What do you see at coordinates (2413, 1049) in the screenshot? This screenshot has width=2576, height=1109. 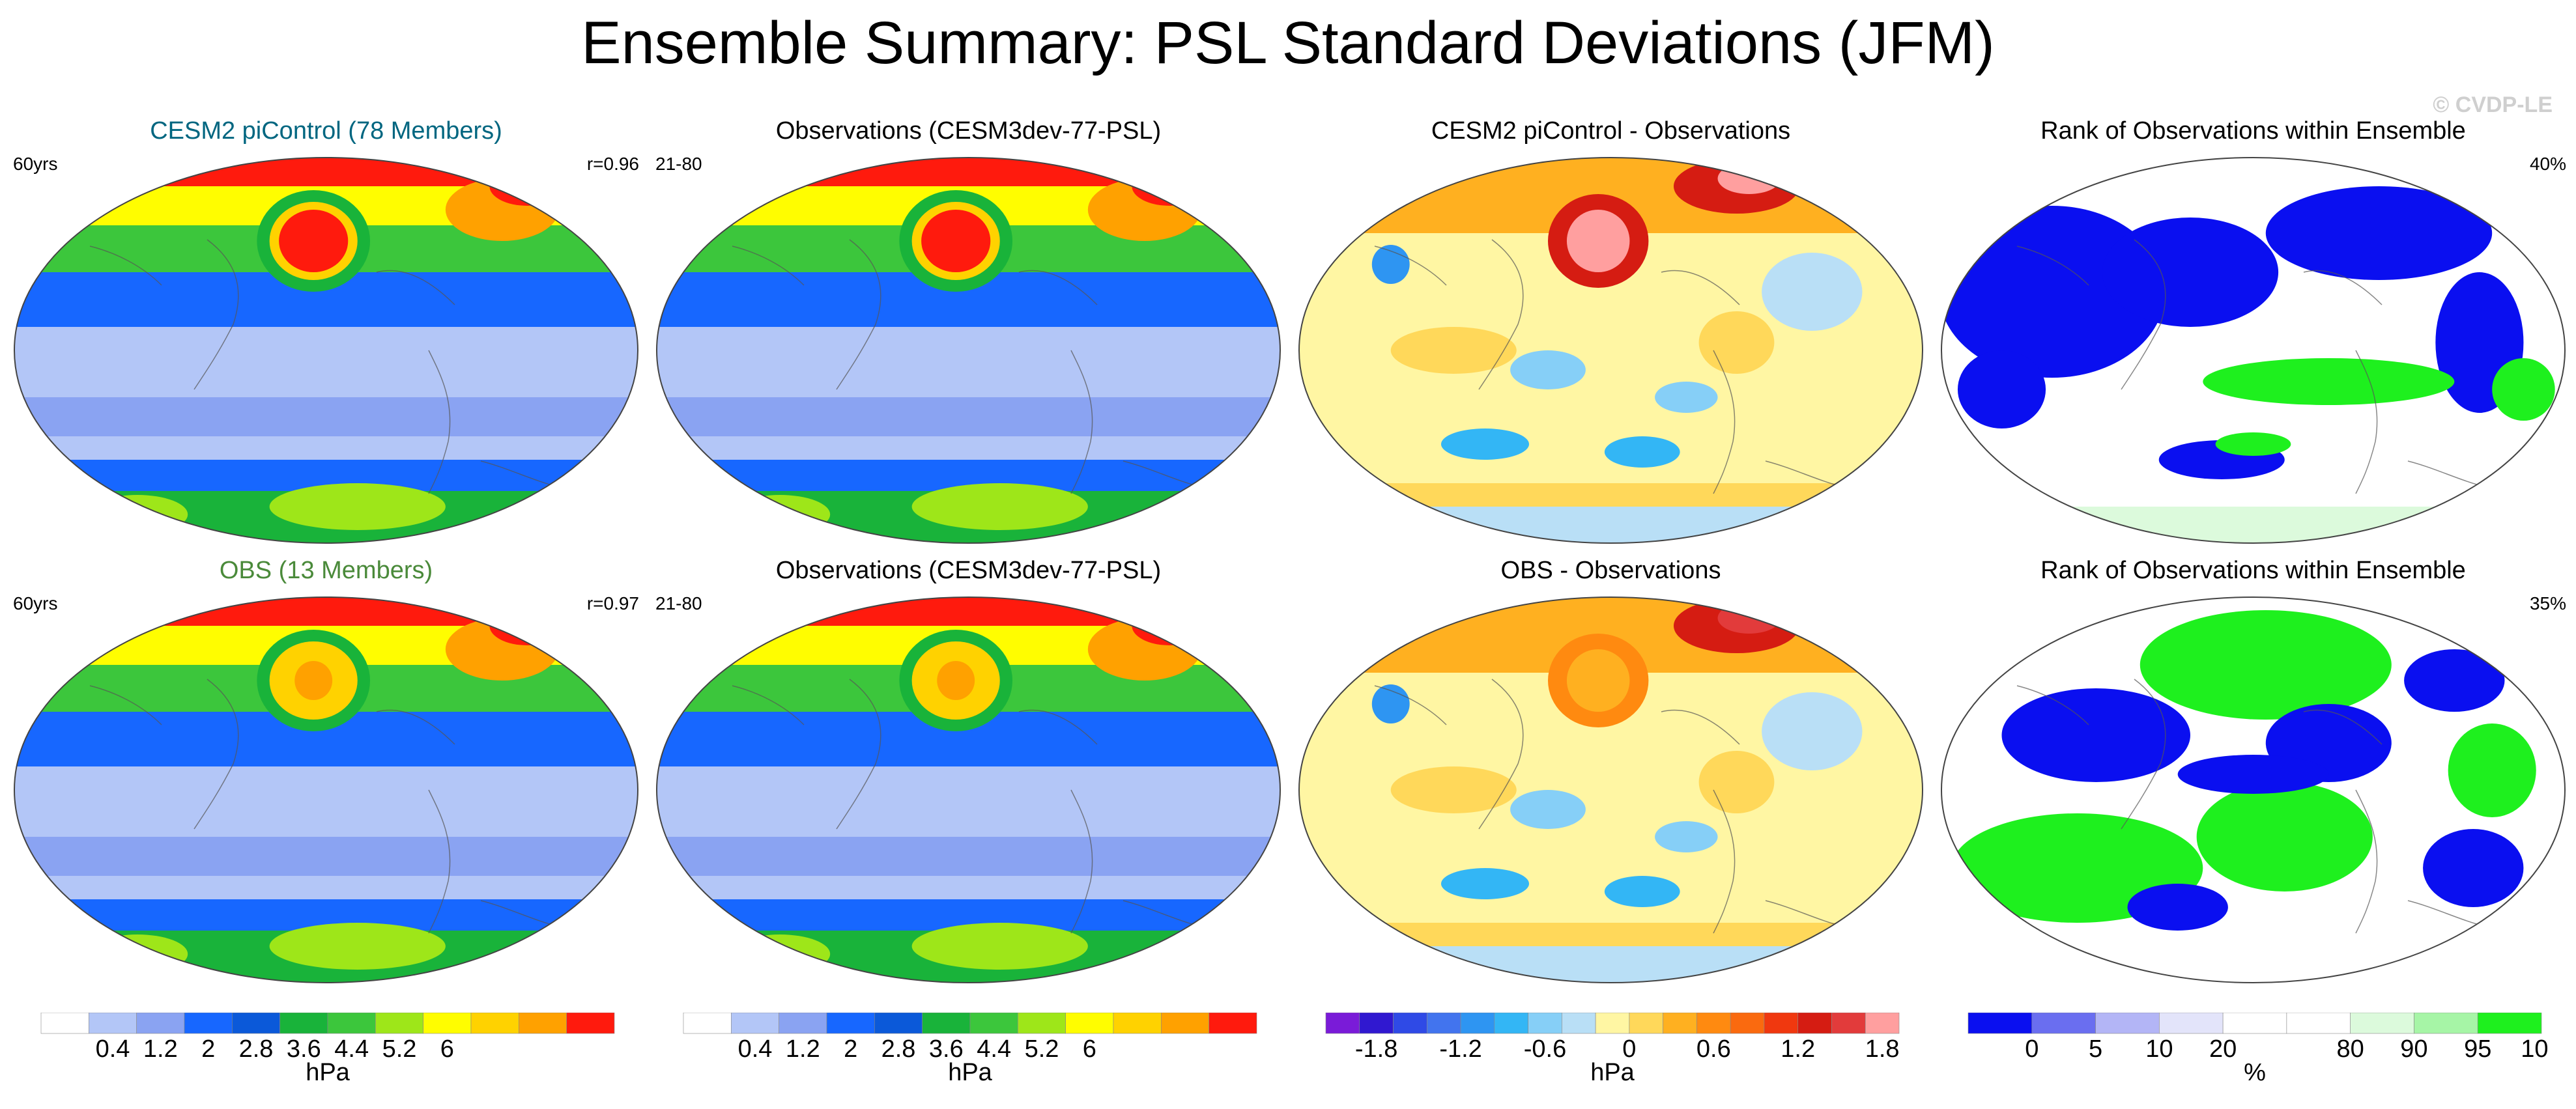 I see `colorbar-tick-label: 90` at bounding box center [2413, 1049].